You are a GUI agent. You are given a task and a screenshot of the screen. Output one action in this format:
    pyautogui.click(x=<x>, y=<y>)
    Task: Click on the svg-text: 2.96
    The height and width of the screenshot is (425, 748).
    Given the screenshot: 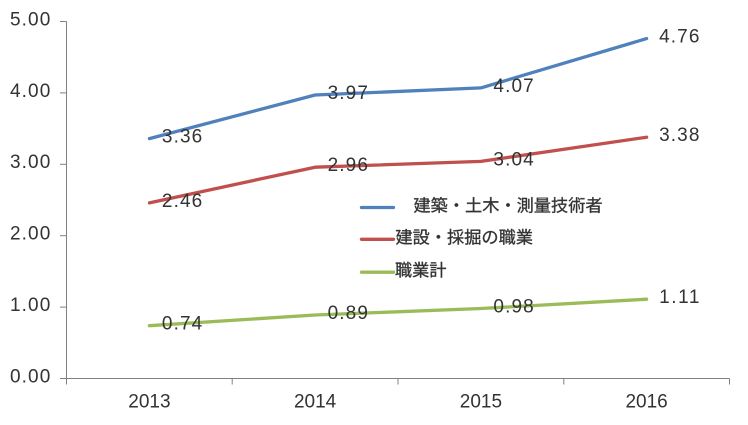 What is the action you would take?
    pyautogui.click(x=348, y=165)
    